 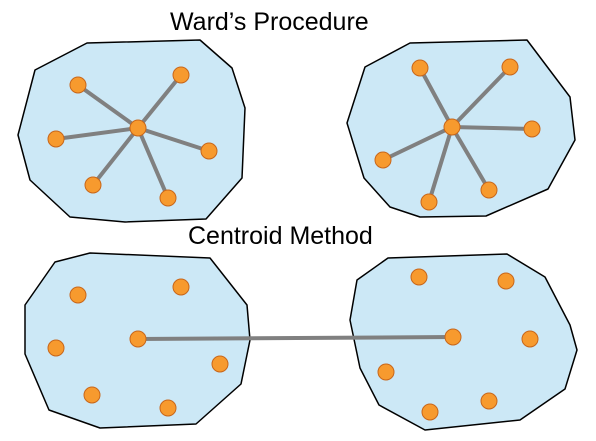 I want to click on ward-cluster-left-center-point, so click(x=138, y=128).